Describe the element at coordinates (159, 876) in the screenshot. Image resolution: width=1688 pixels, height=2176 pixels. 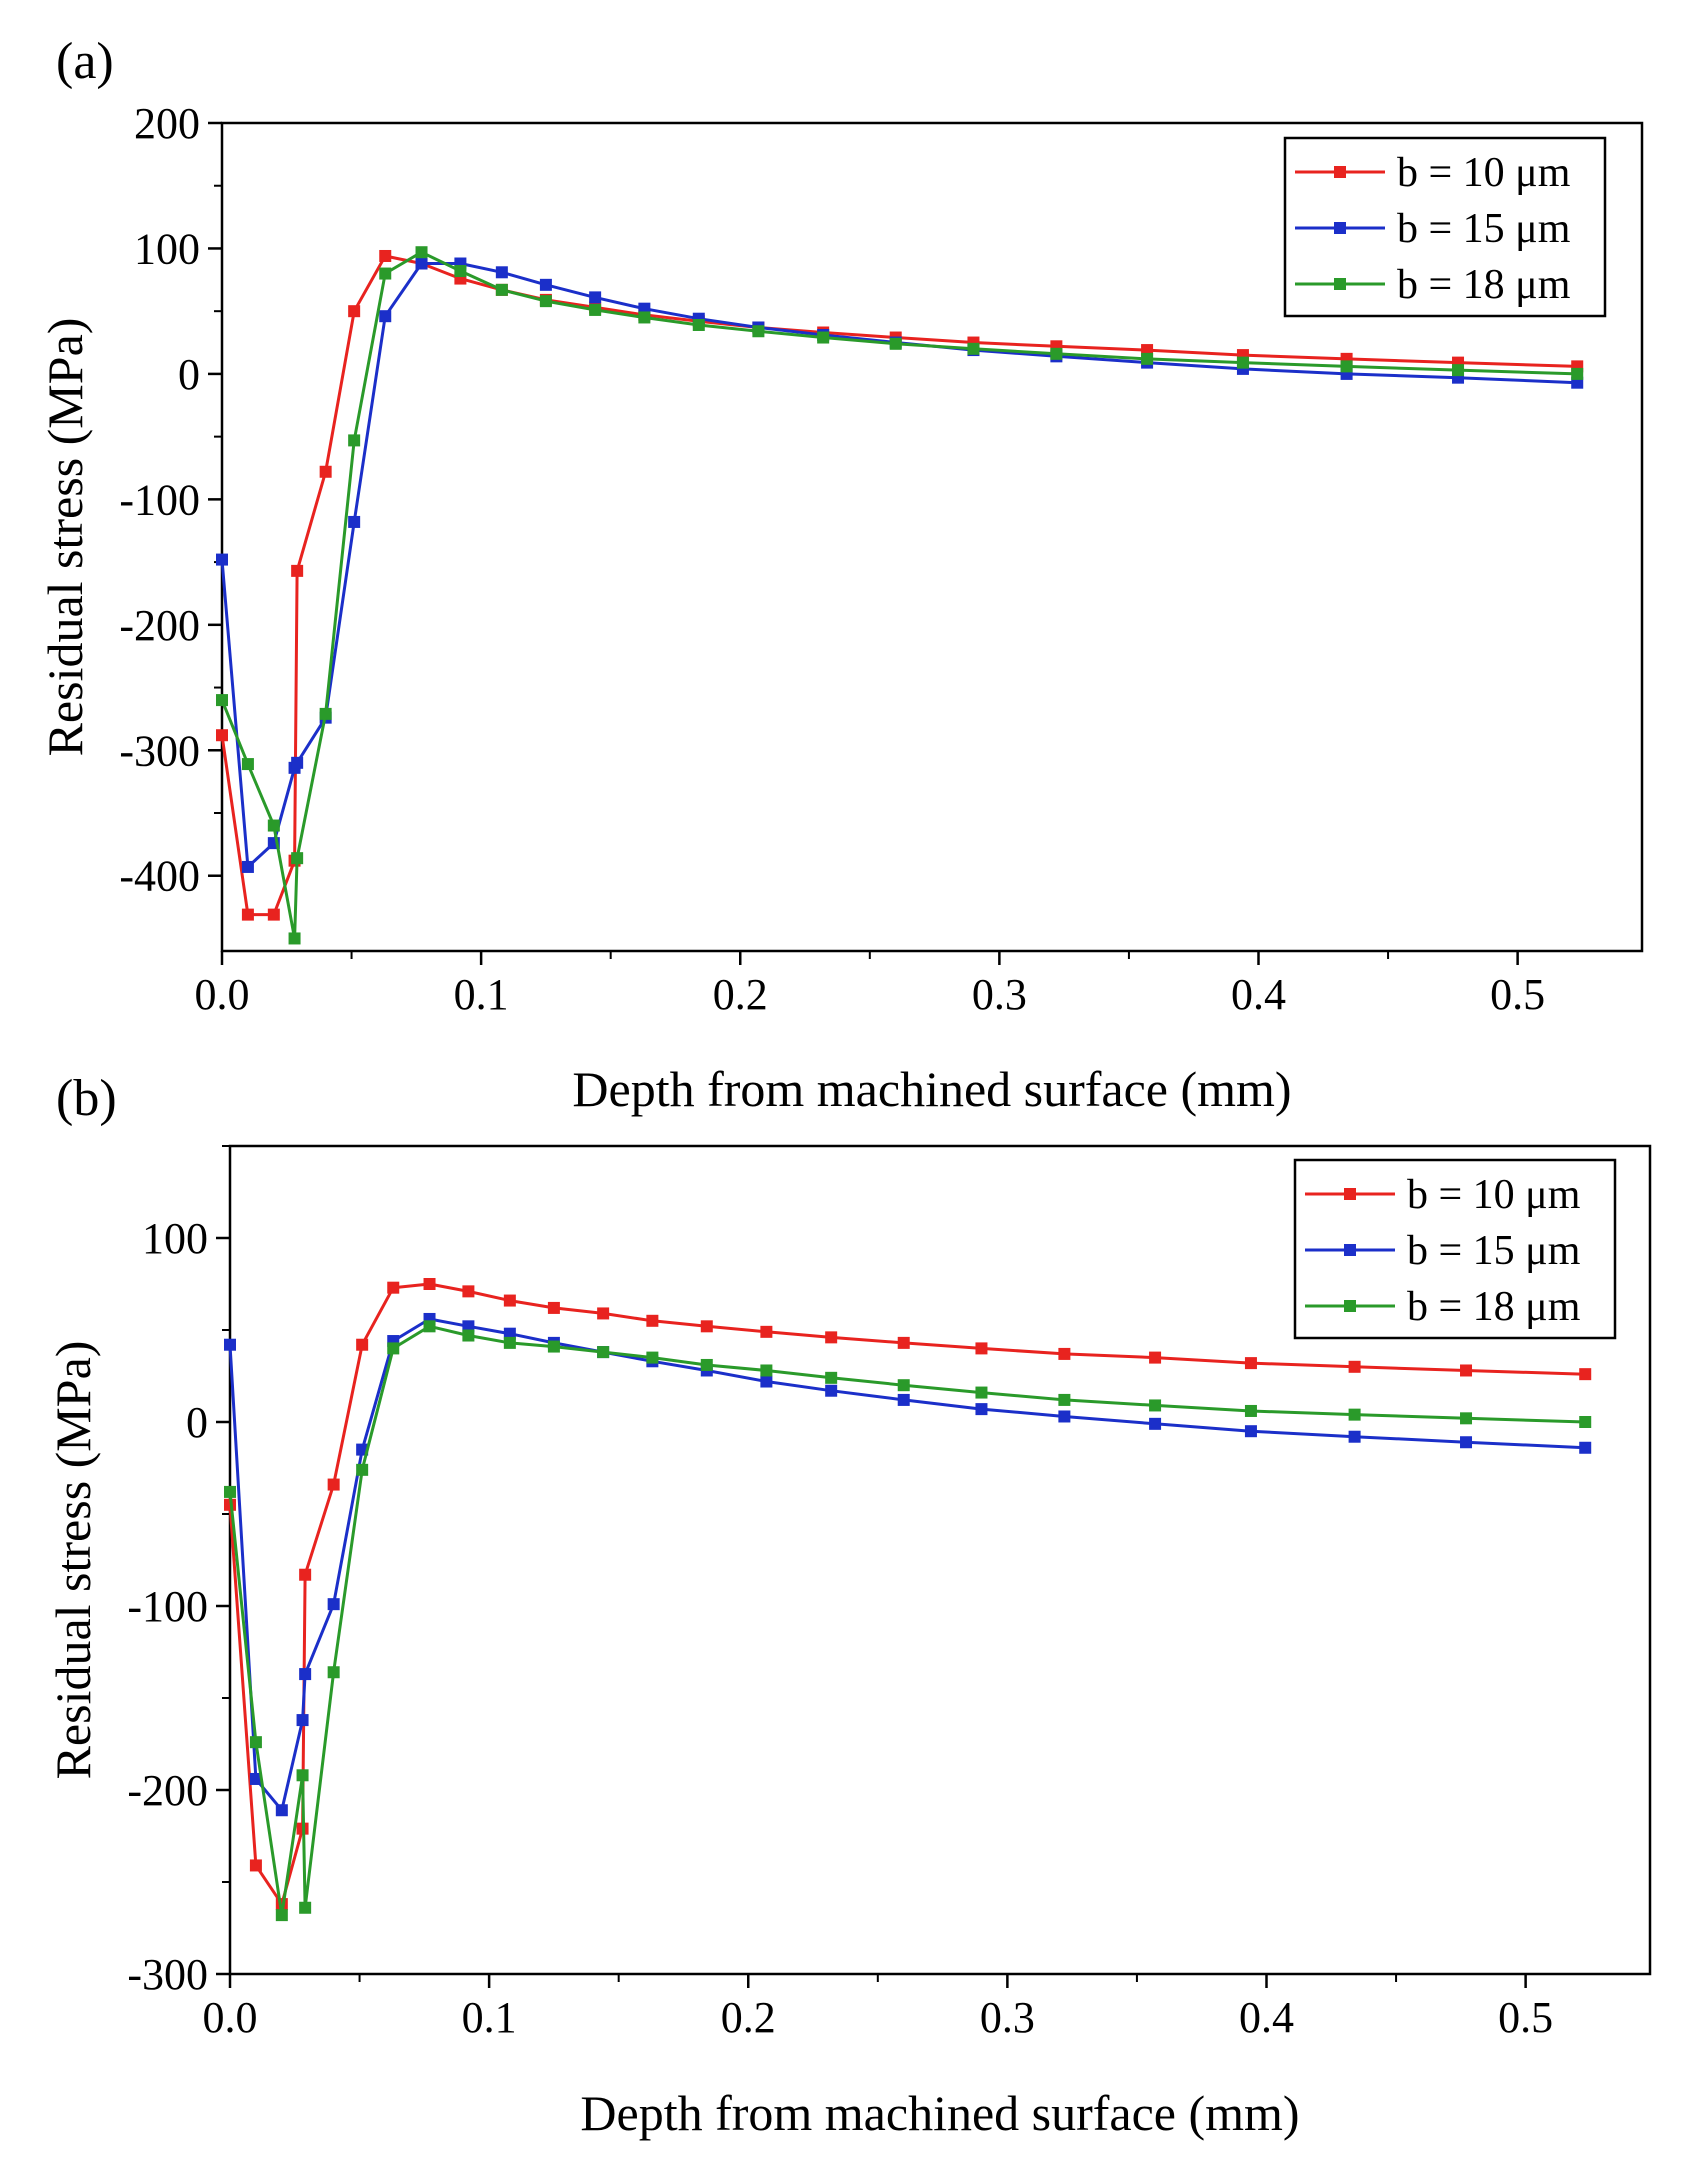
I see `y-tick-label-a: -400` at that location.